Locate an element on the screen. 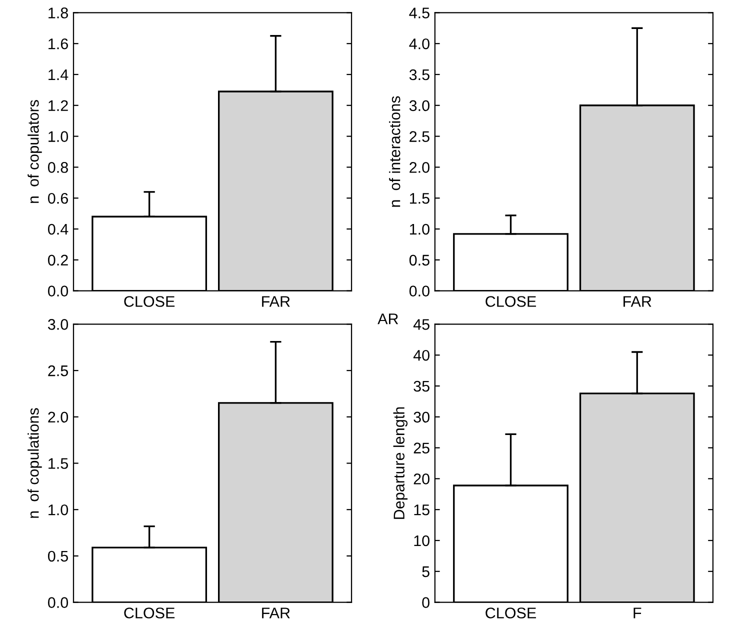 The height and width of the screenshot is (634, 735). y-tick-label: 5 is located at coordinates (426, 572).